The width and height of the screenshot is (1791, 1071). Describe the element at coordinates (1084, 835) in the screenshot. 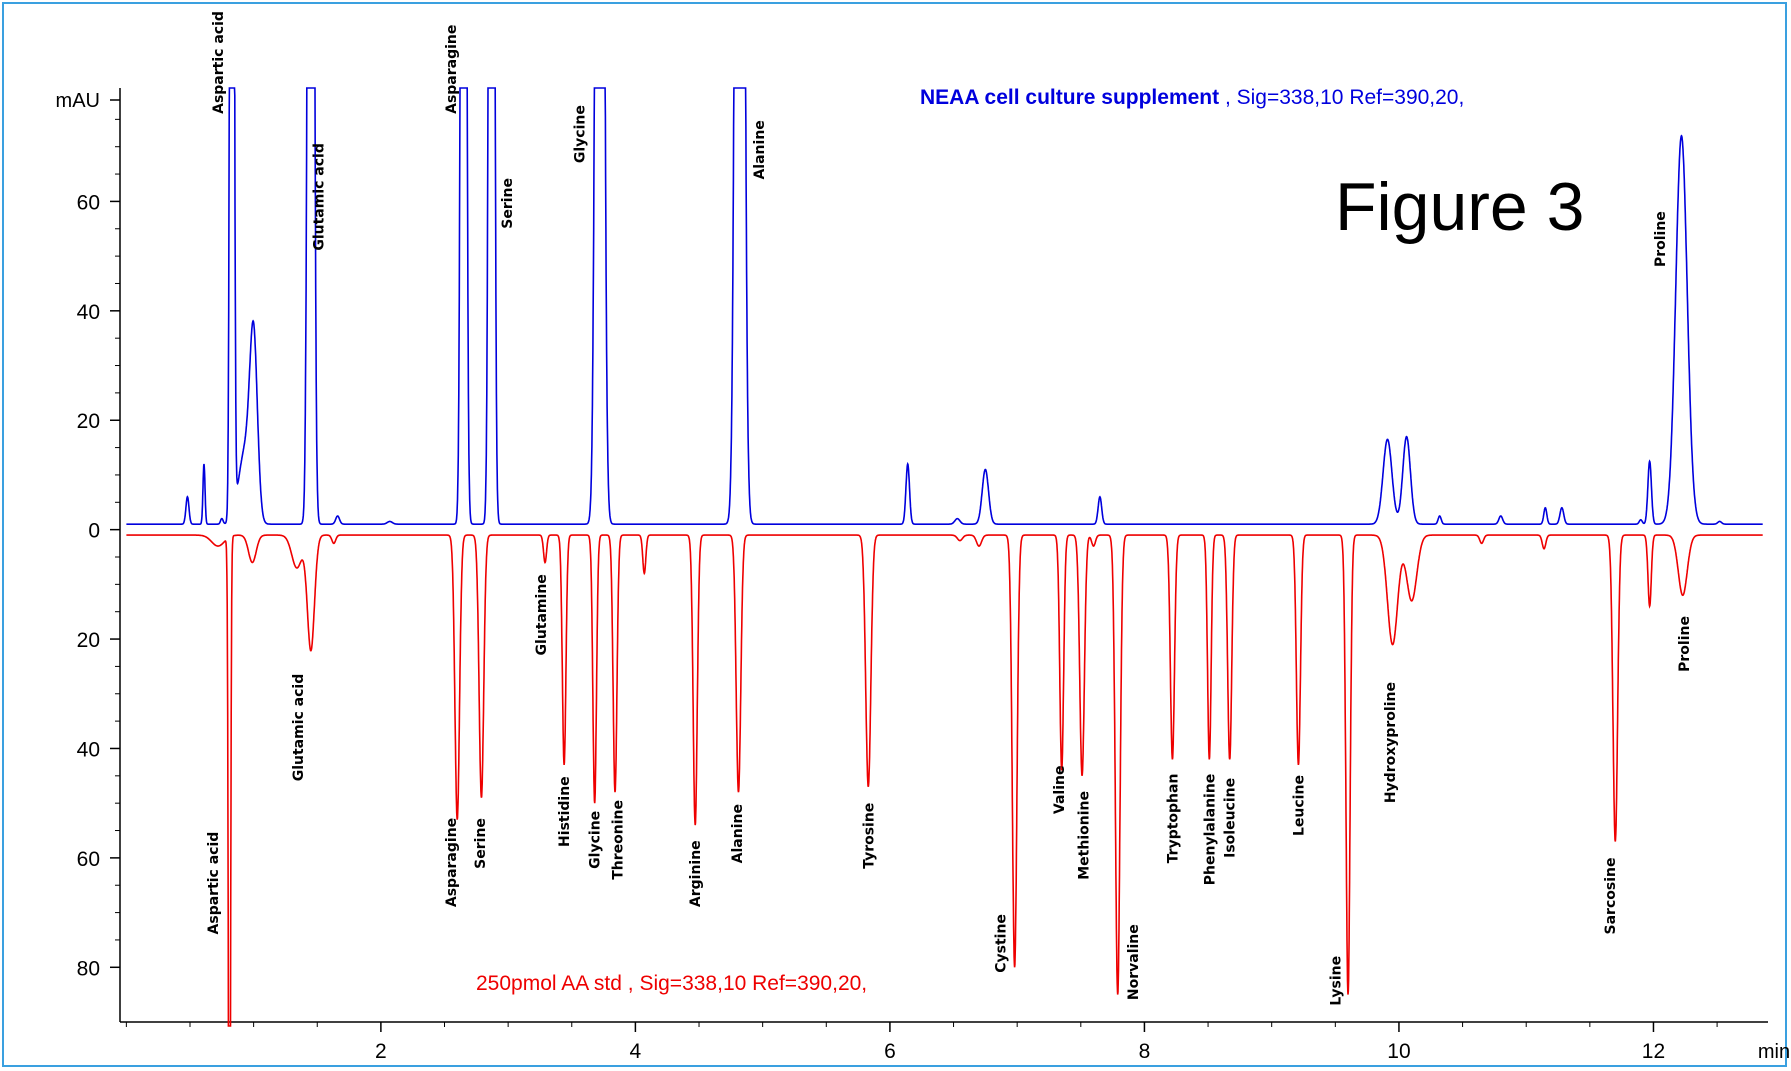

I see `peak-label: Methionine` at that location.